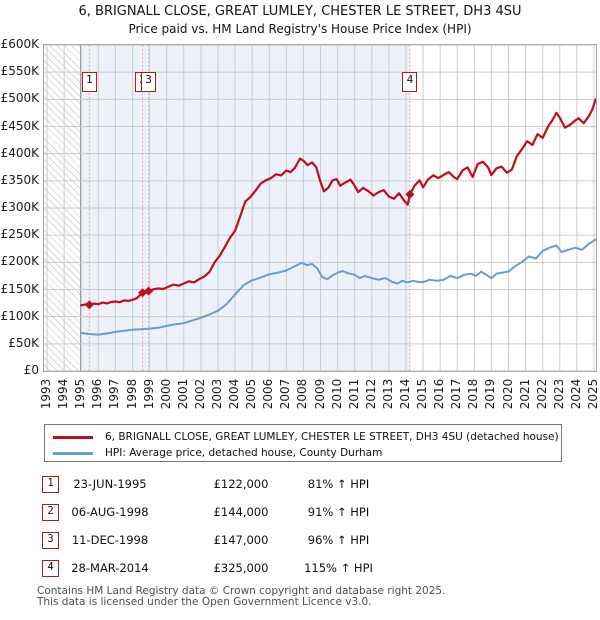 The width and height of the screenshot is (600, 620). I want to click on x-tick-label: 1998, so click(131, 394).